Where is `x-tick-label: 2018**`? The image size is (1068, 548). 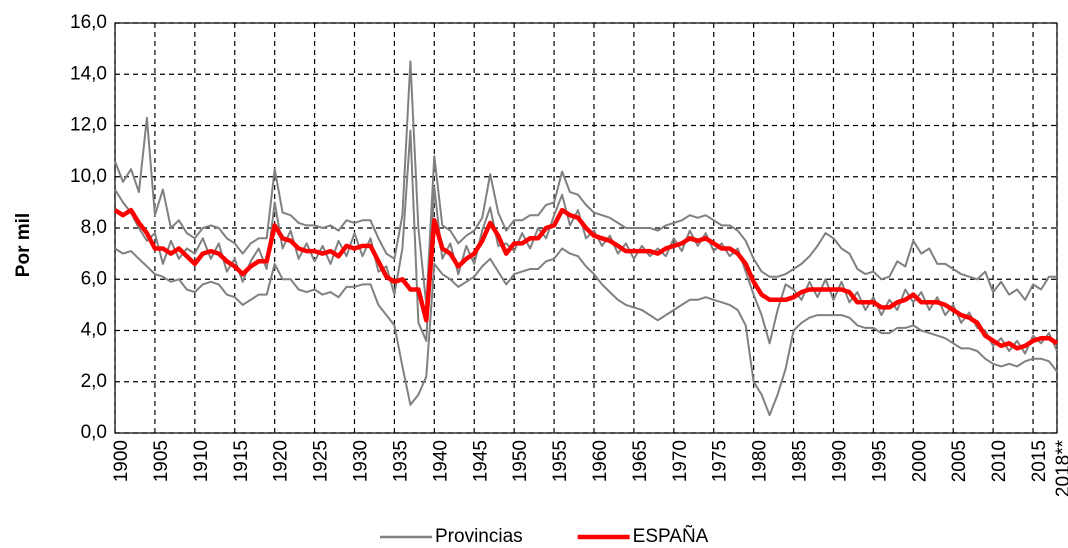 x-tick-label: 2018** is located at coordinates (1060, 468).